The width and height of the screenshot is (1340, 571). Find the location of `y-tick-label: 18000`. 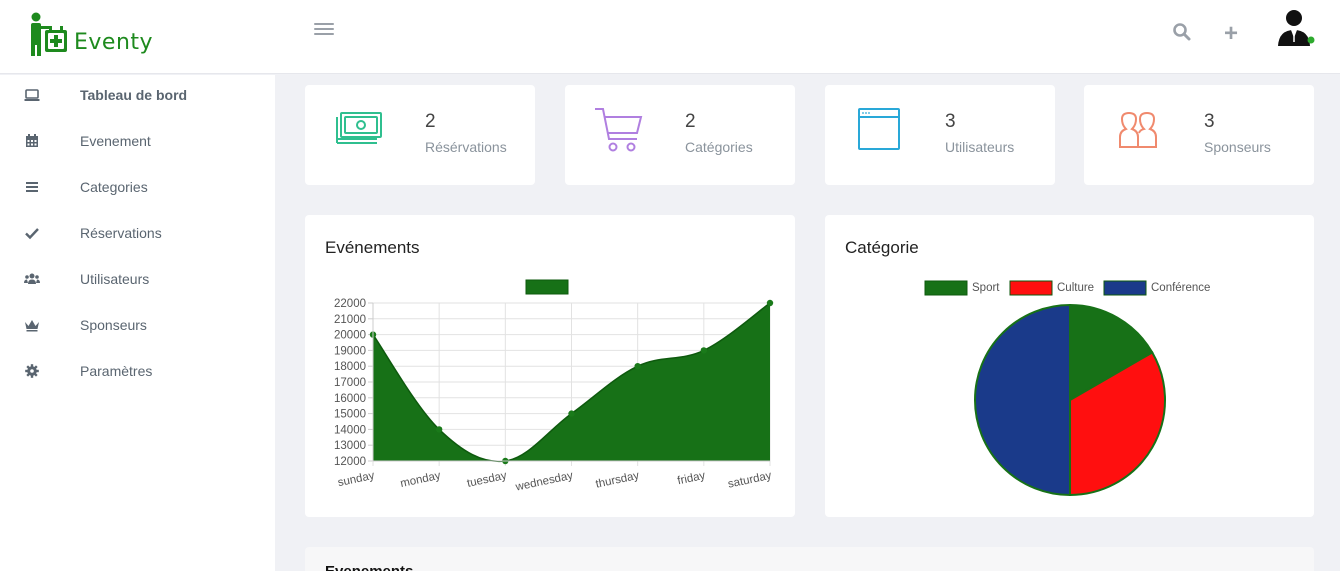

y-tick-label: 18000 is located at coordinates (350, 367).